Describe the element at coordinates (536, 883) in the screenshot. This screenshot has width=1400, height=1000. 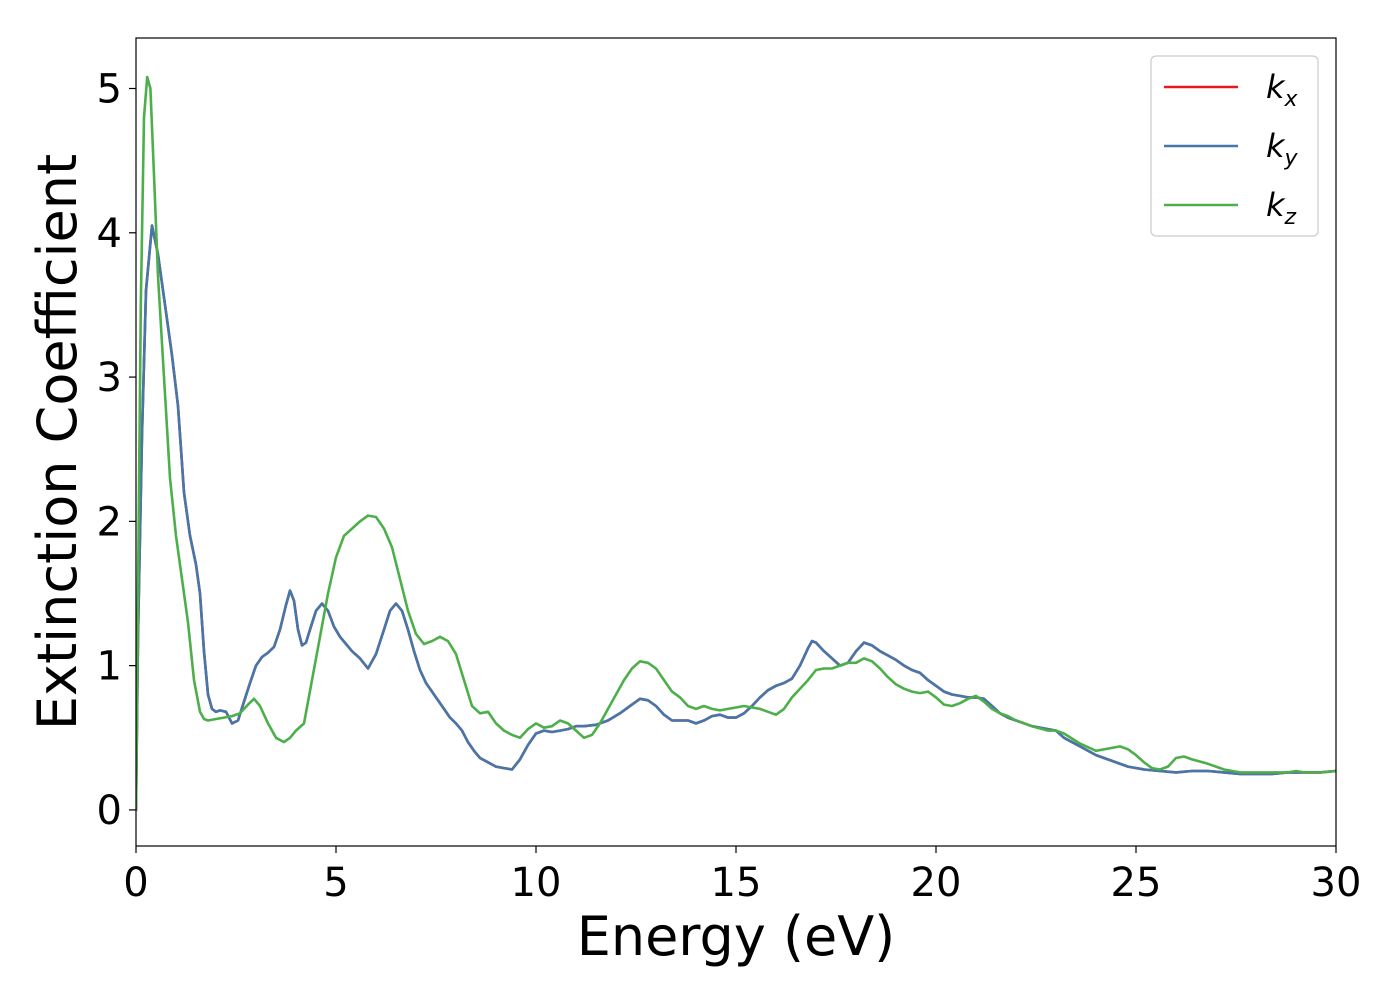
I see `x-tick-label: 10` at that location.